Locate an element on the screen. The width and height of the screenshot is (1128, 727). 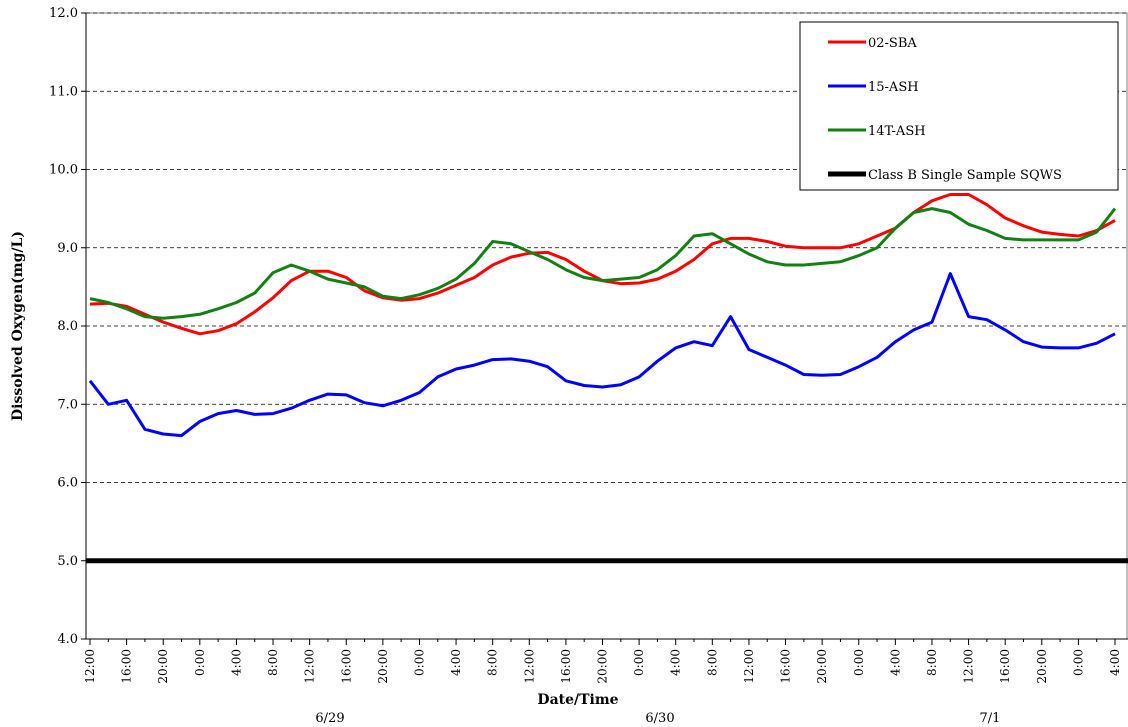
series-line is located at coordinates (603, 263).